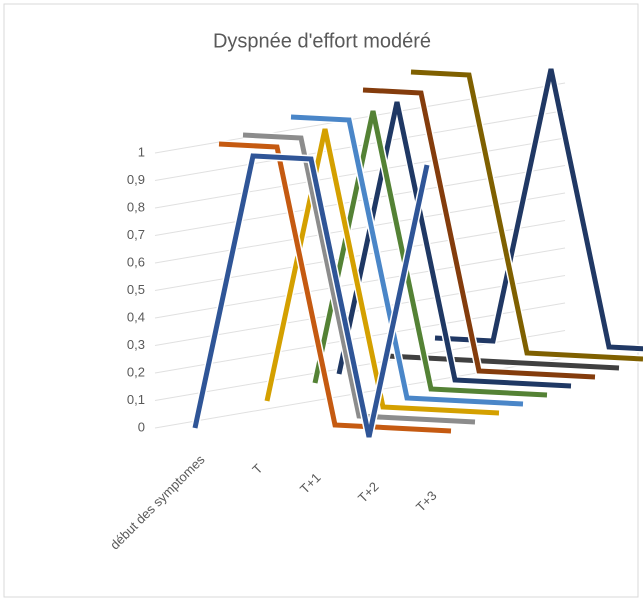  I want to click on y-tick-label: 1, so click(141, 151).